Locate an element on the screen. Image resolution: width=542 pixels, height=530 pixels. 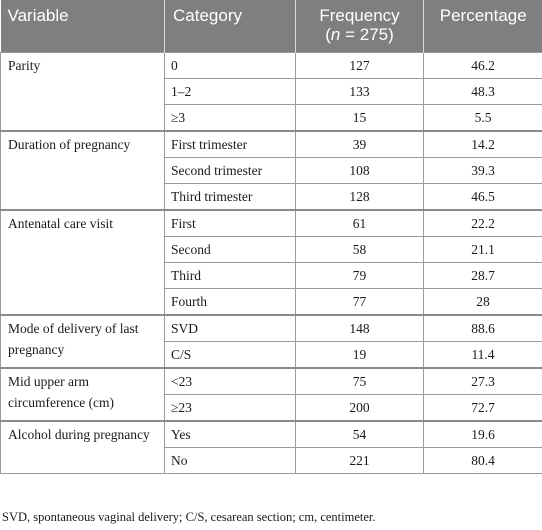
category-cell: <23 is located at coordinates (230, 381).